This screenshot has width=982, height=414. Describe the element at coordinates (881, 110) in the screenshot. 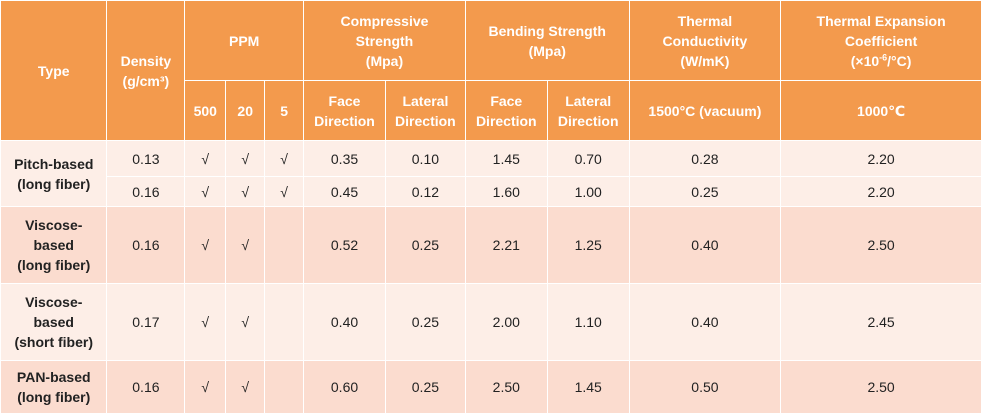

I see `header-expansion-condition: 1000℃` at that location.